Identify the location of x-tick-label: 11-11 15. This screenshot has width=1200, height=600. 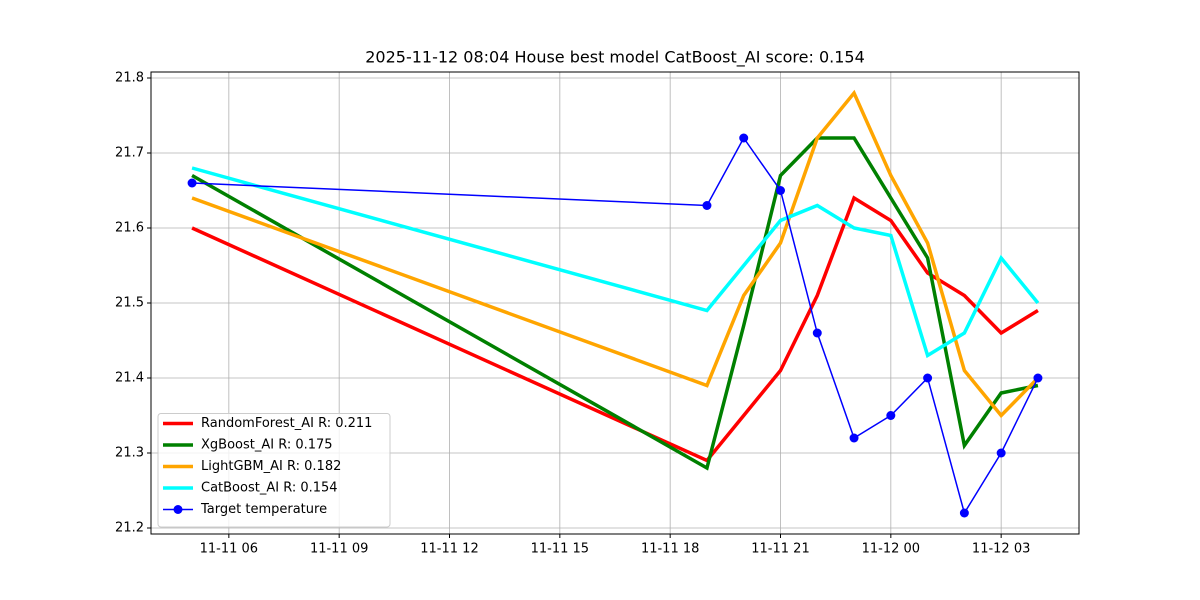
(560, 549).